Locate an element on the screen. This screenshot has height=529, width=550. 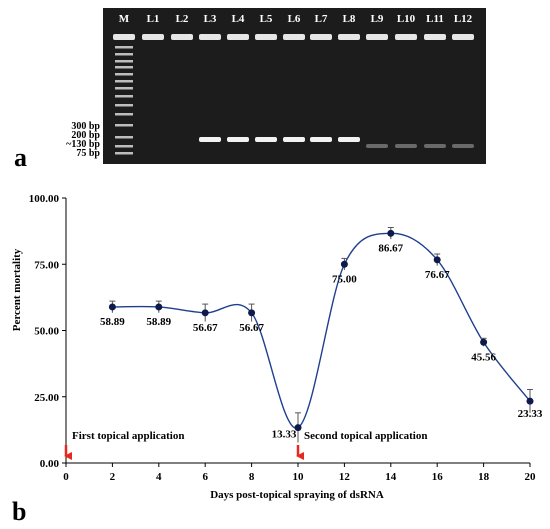
y-tick-label: 0.00 is located at coordinates (50, 464).